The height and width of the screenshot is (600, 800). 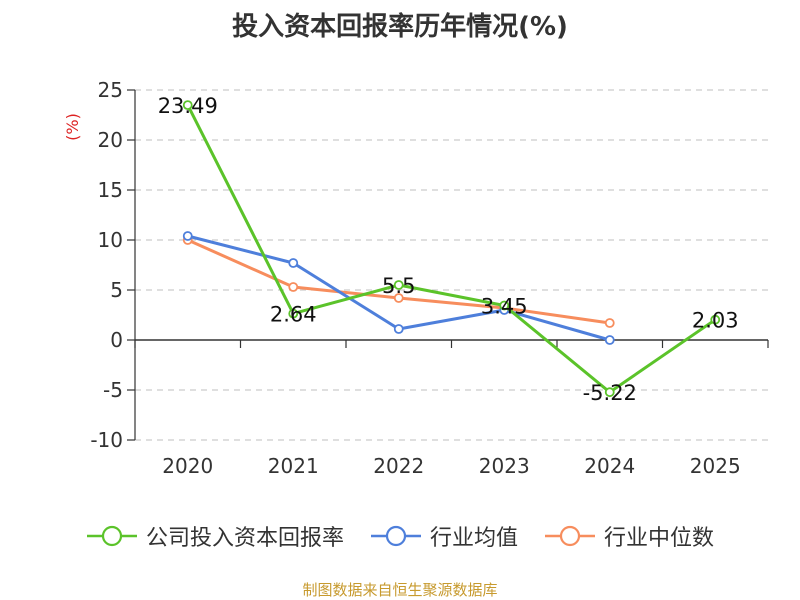 I want to click on legend-item: 行业均值, so click(x=444, y=536).